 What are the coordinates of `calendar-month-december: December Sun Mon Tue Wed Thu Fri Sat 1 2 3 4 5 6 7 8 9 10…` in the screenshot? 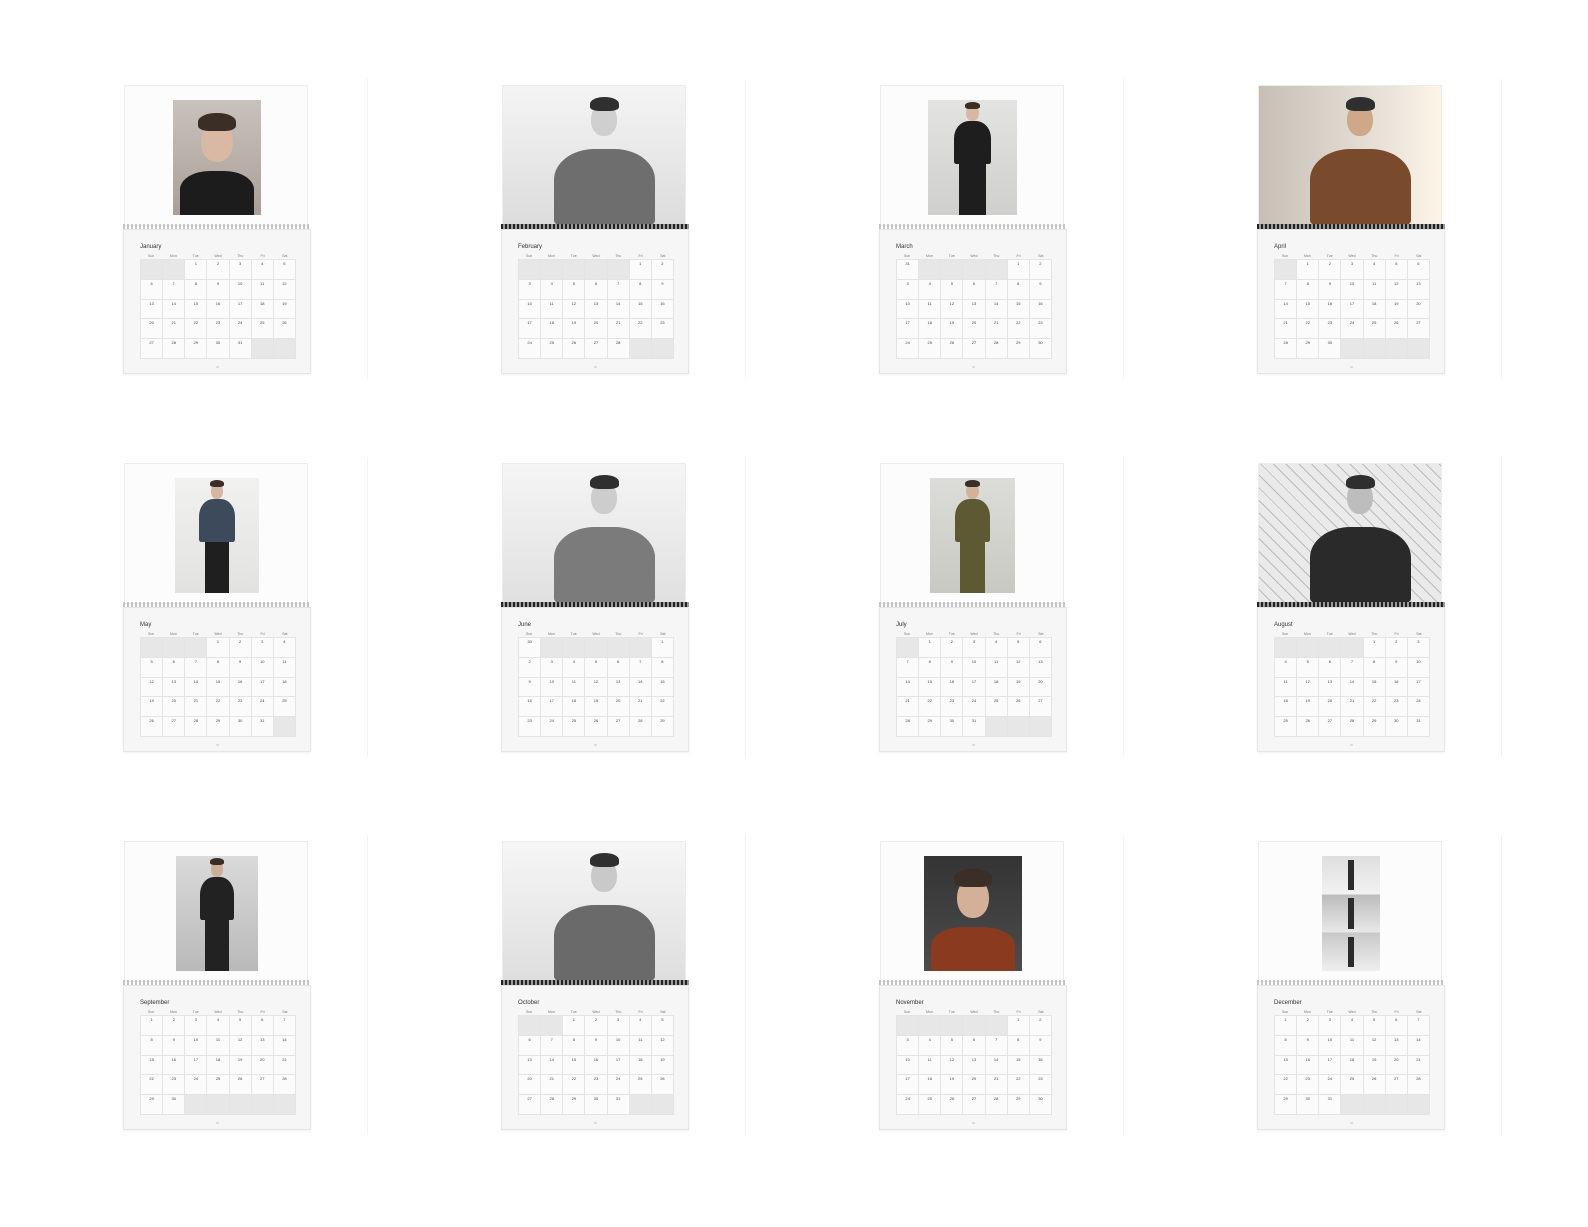 It's located at (1351, 985).